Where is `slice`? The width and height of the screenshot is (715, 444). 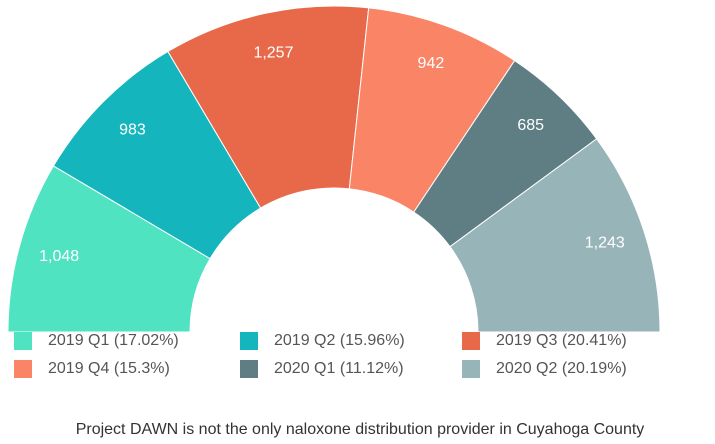
slice is located at coordinates (555, 235).